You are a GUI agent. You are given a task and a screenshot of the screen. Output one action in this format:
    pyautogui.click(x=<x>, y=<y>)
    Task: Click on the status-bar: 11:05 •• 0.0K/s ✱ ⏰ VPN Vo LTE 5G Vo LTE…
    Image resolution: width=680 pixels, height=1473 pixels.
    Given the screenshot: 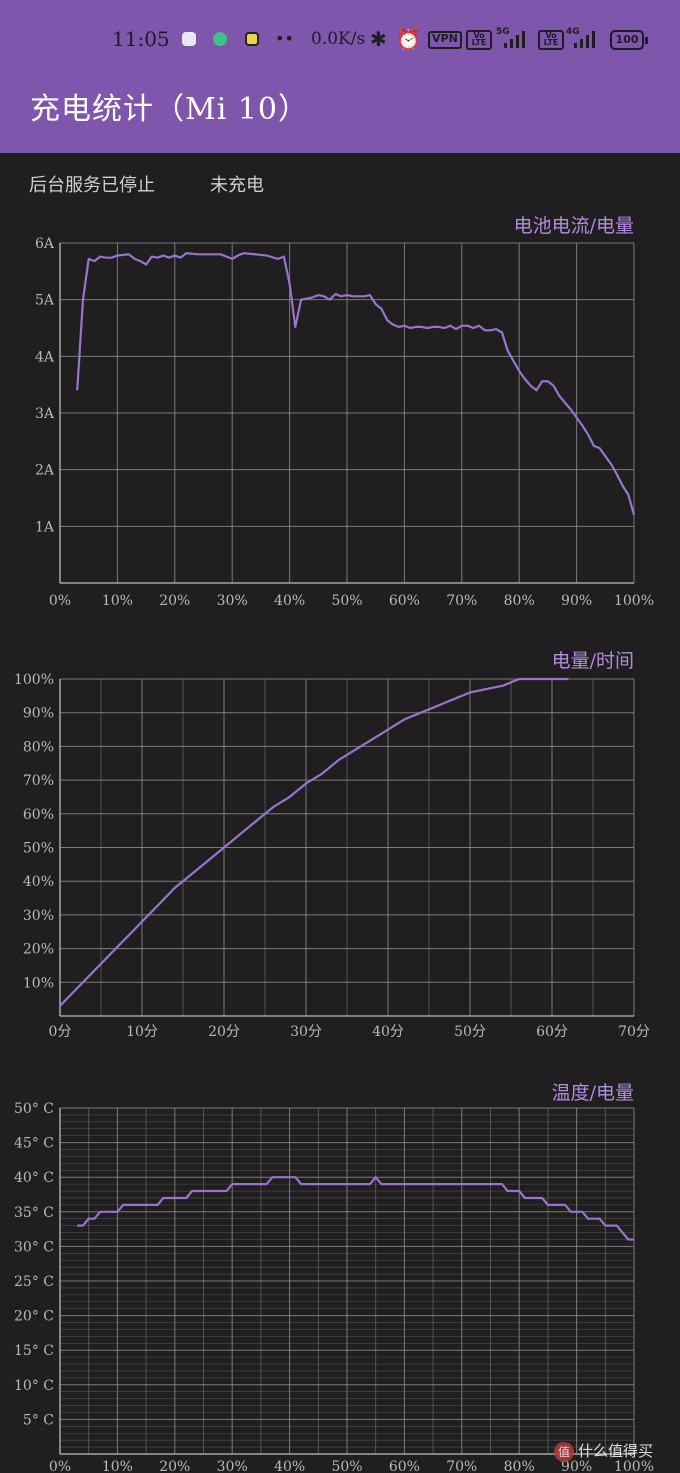 What is the action you would take?
    pyautogui.click(x=340, y=39)
    